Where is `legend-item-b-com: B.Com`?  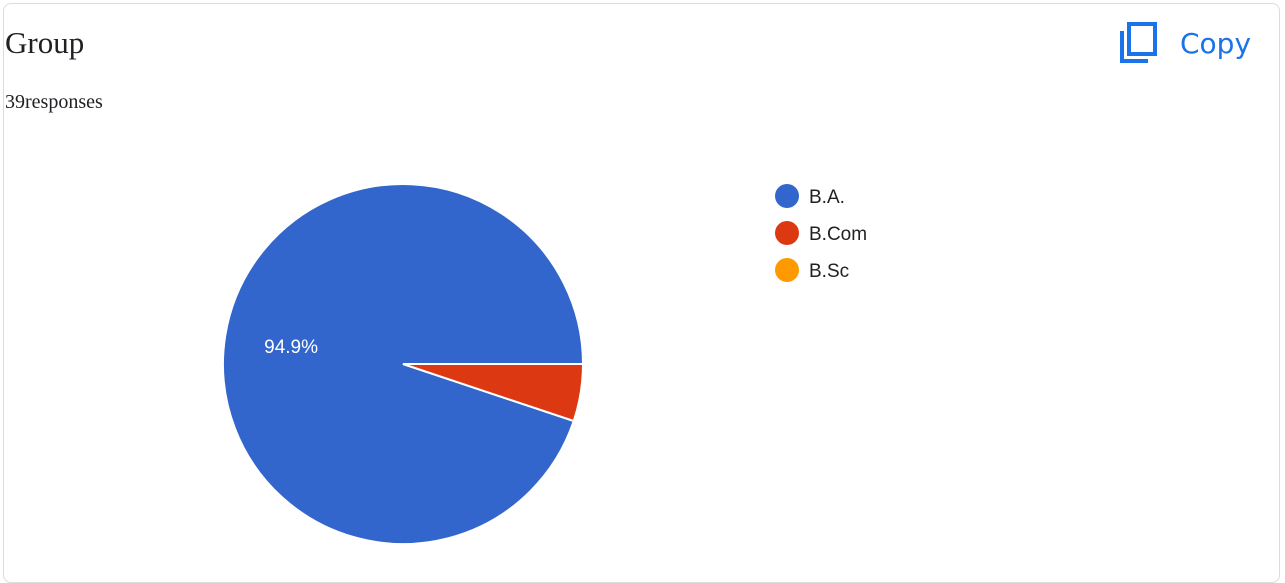
legend-item-b-com: B.Com is located at coordinates (821, 233).